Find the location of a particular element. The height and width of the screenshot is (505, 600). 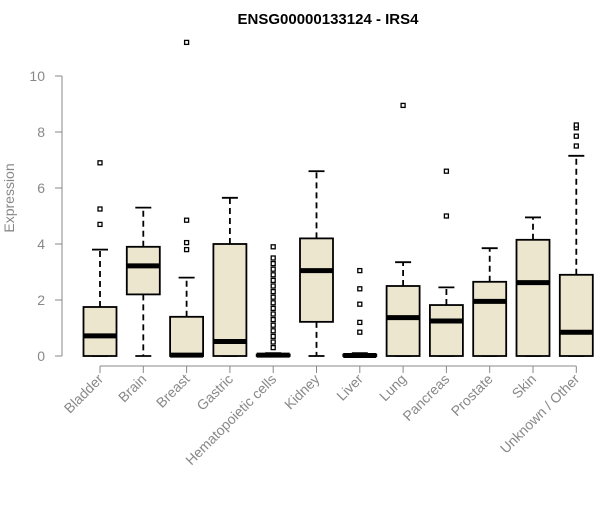

y-tick-label: 10 is located at coordinates (37, 76).